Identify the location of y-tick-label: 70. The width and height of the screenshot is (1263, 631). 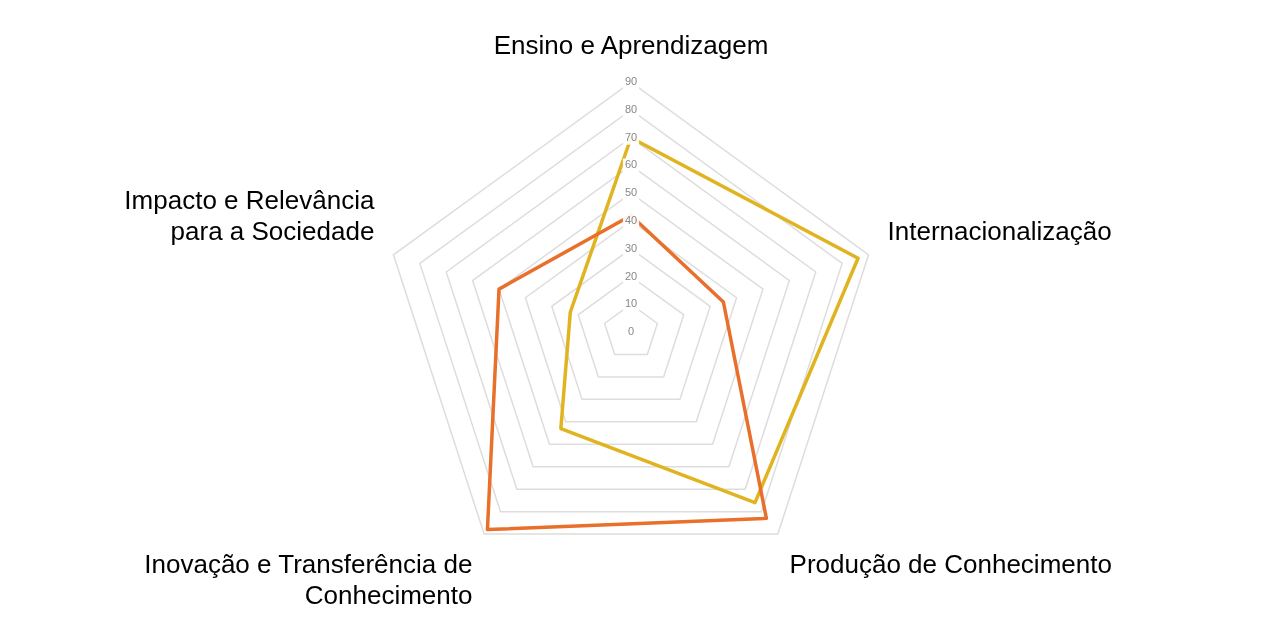
(631, 136).